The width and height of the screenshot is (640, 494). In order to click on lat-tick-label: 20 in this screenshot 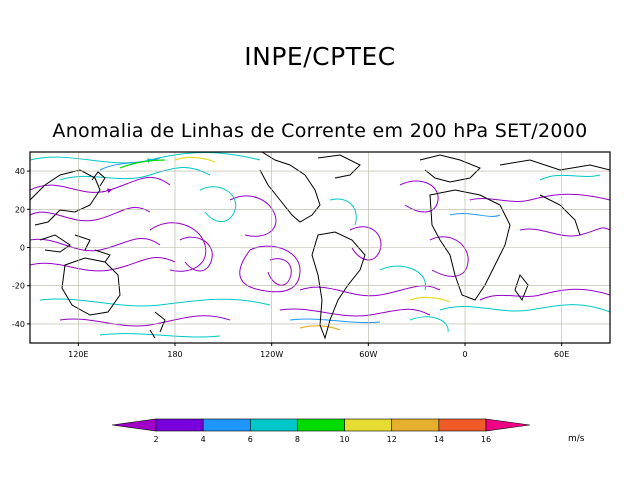, I will do `click(20, 209)`.